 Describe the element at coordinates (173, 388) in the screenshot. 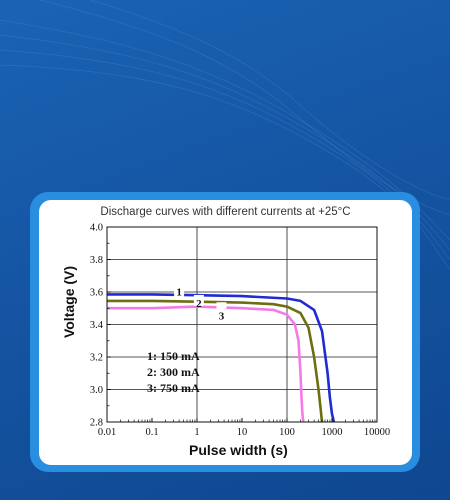

I see `legend-entry-3: 3: 750 mA` at that location.